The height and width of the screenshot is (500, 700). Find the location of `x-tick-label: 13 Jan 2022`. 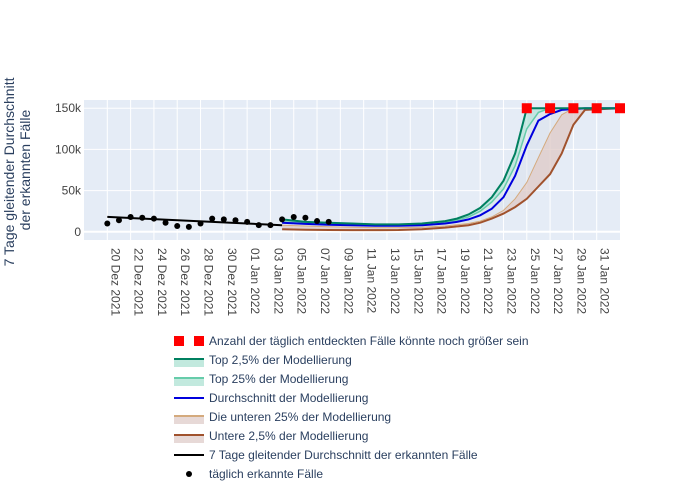

x-tick-label: 13 Jan 2022 is located at coordinates (395, 281).